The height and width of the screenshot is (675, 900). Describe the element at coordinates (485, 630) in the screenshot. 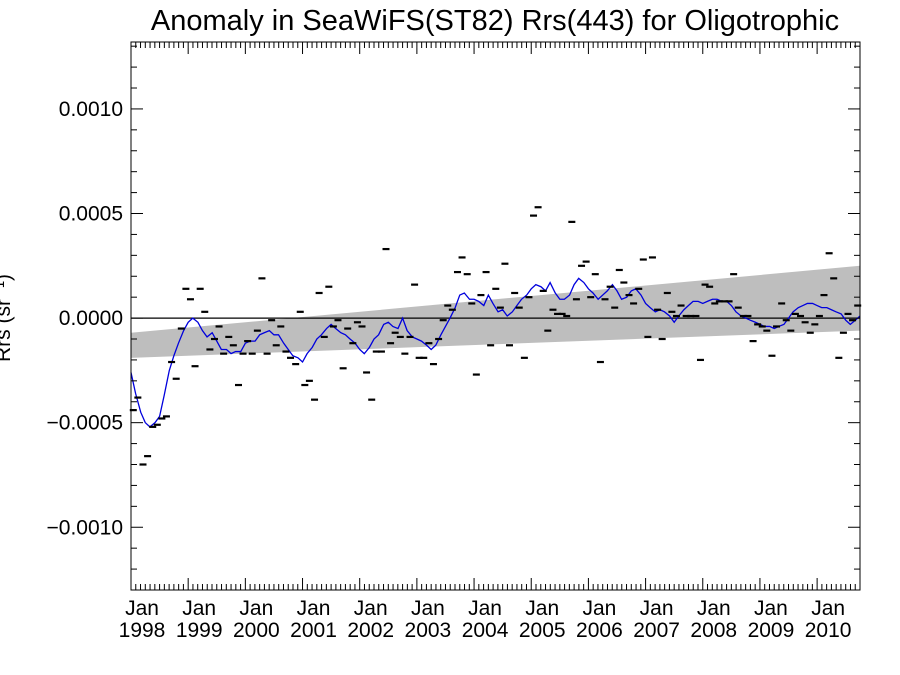

I see `x-tick-label-year: 2004` at that location.